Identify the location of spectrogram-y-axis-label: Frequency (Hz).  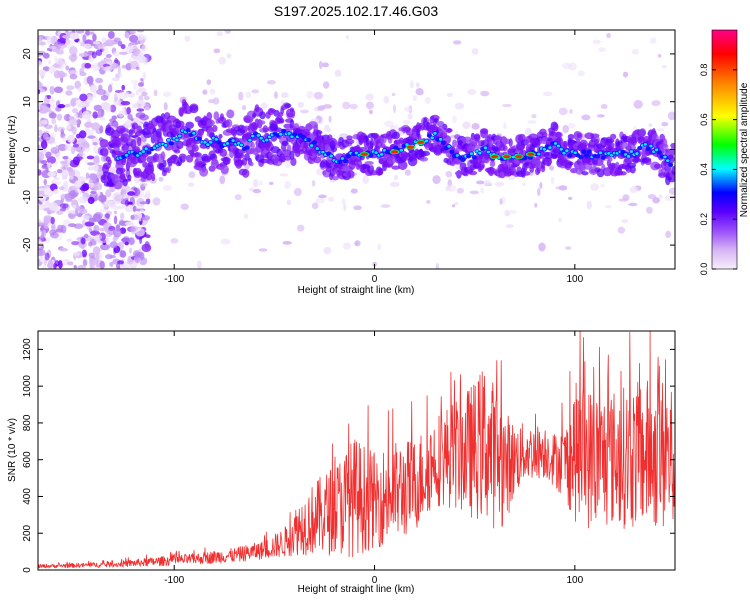
(12, 150).